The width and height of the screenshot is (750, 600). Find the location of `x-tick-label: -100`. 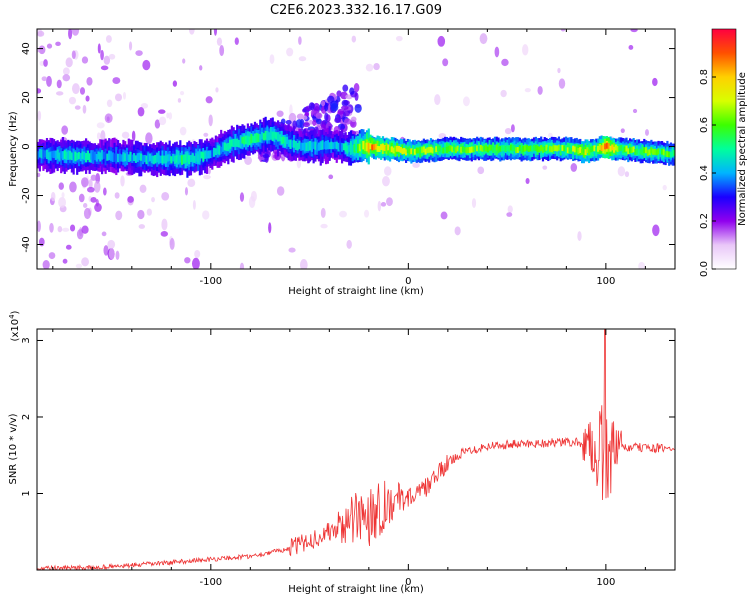

x-tick-label: -100 is located at coordinates (210, 582).